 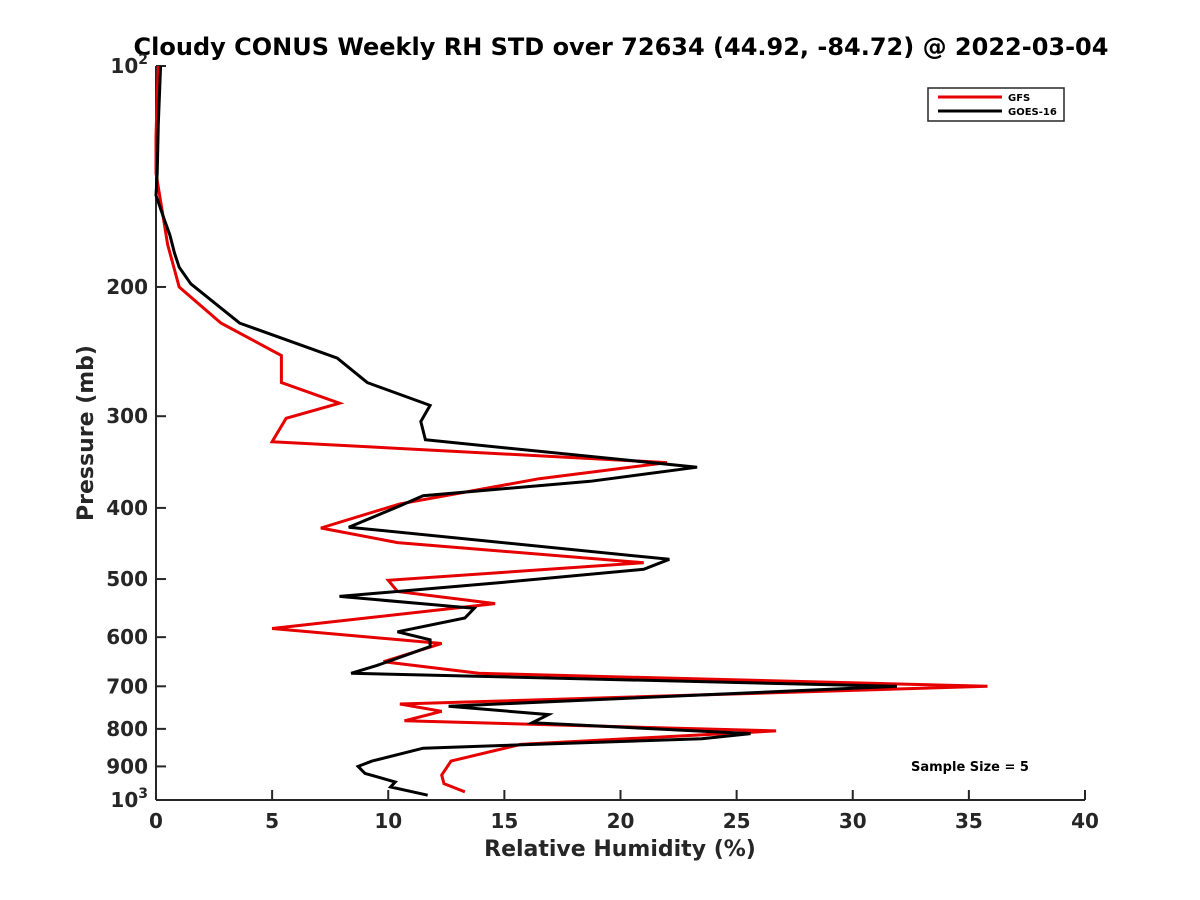 What do you see at coordinates (853, 821) in the screenshot?
I see `x-tick-label: 30` at bounding box center [853, 821].